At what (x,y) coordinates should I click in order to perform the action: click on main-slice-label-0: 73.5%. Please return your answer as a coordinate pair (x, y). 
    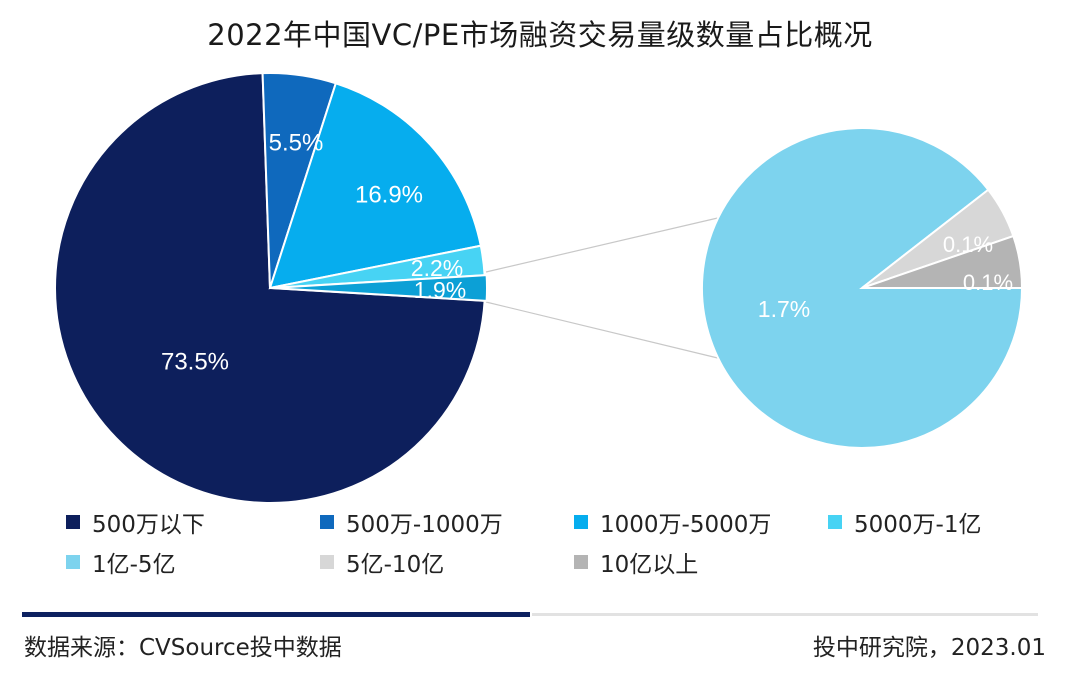
    Looking at the image, I should click on (195, 361).